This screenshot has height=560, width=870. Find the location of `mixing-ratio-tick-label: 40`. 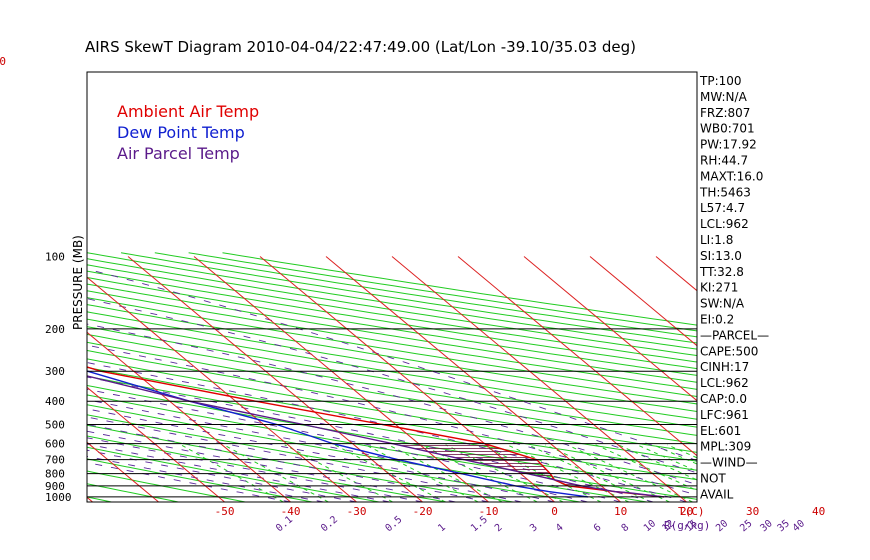

mixing-ratio-tick-label: 40 is located at coordinates (799, 526).